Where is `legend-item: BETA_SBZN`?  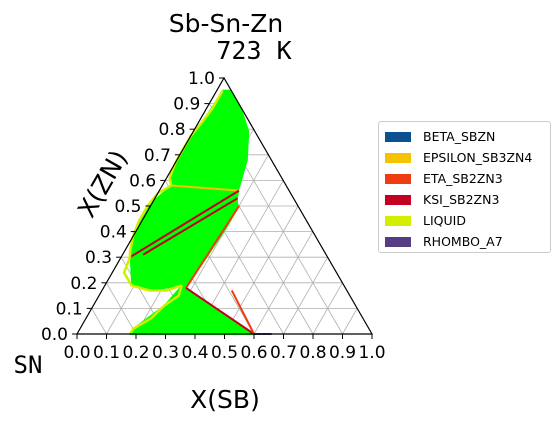
legend-item: BETA_SBZN is located at coordinates (464, 136).